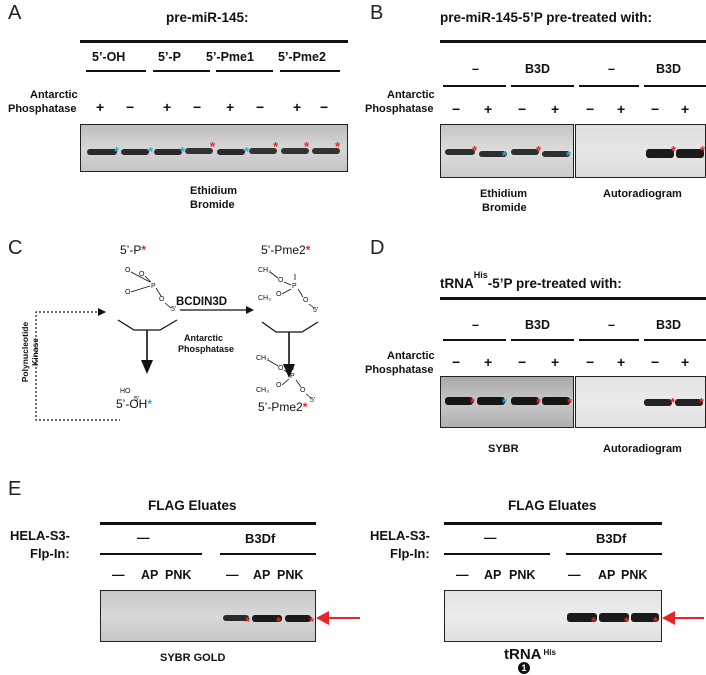  What do you see at coordinates (490, 538) in the screenshot?
I see `panel-e-right-group-1: —` at bounding box center [490, 538].